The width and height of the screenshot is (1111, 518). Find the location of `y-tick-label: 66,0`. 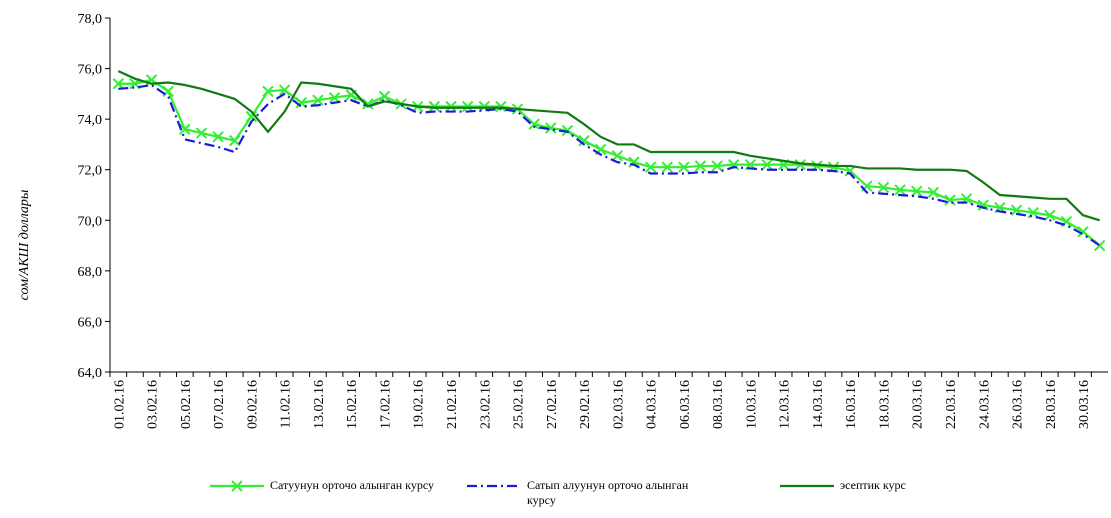

y-tick-label: 66,0 is located at coordinates (90, 322).